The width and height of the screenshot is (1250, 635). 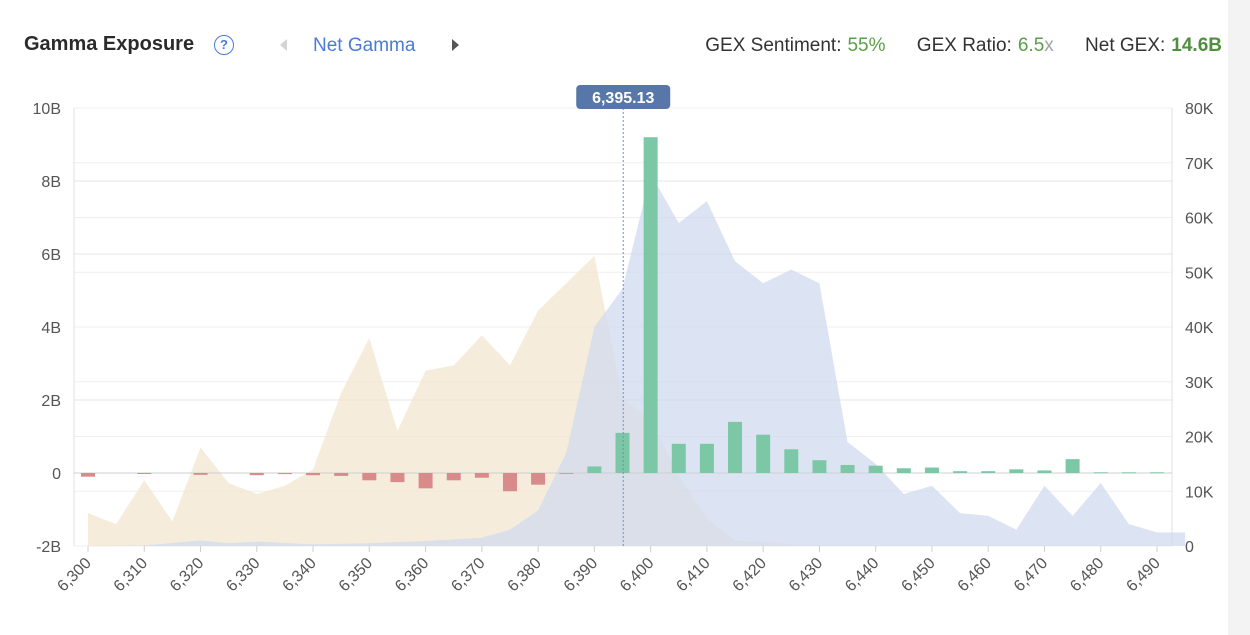 I want to click on right-tick-label: 40K, so click(x=1199, y=328).